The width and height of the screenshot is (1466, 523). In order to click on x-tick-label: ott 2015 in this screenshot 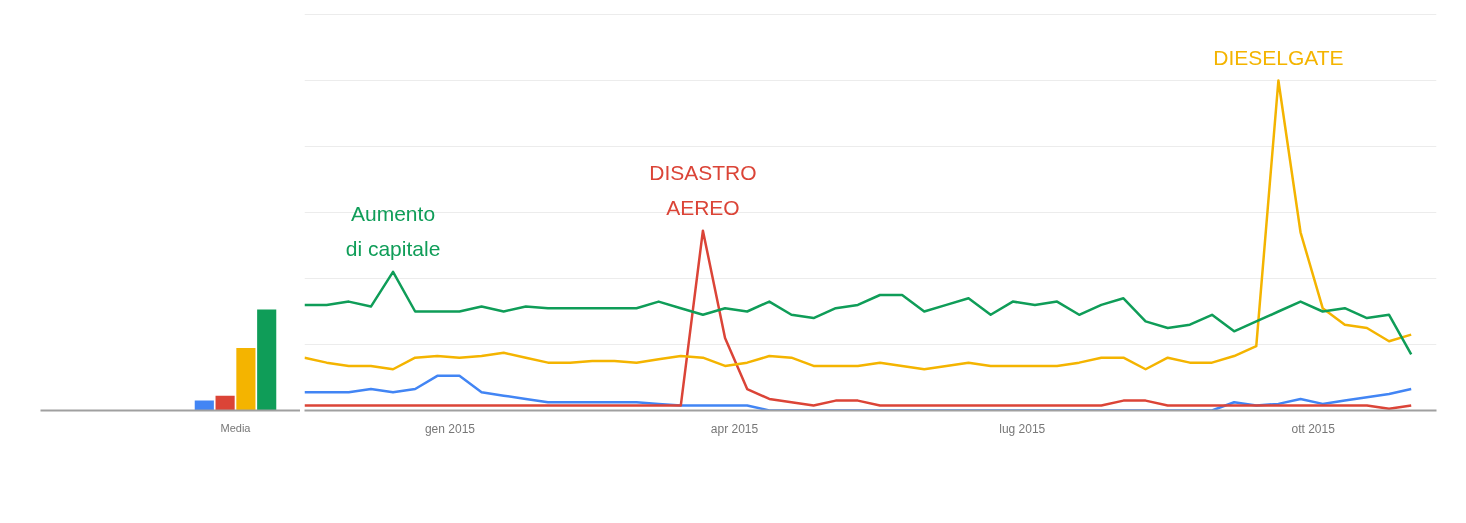, I will do `click(1313, 428)`.